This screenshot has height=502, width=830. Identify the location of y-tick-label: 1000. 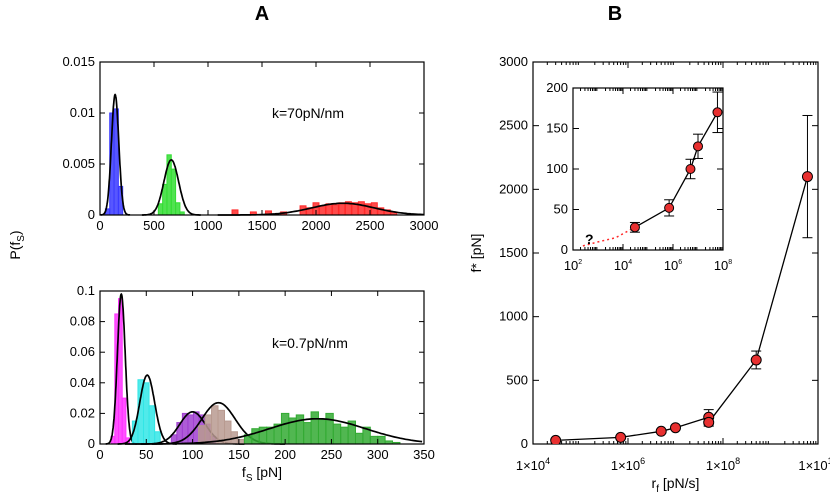
(513, 316).